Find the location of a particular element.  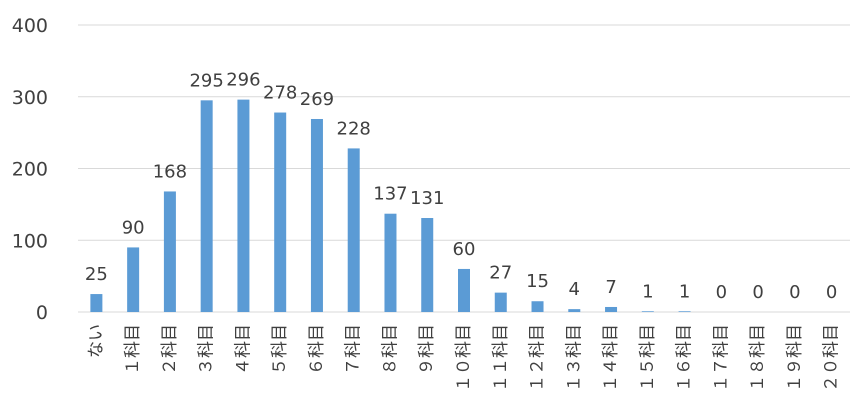

y-tick-label: 0 is located at coordinates (42, 313).